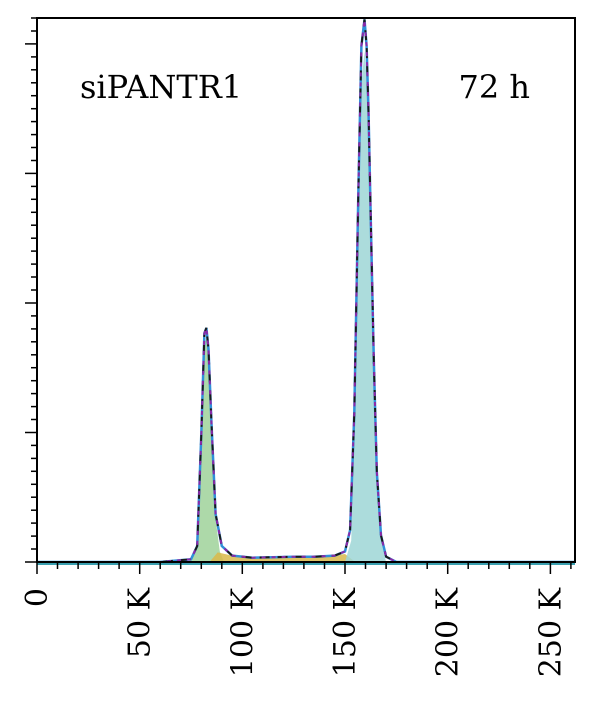  I want to click on fill-g1, so click(206, 450).